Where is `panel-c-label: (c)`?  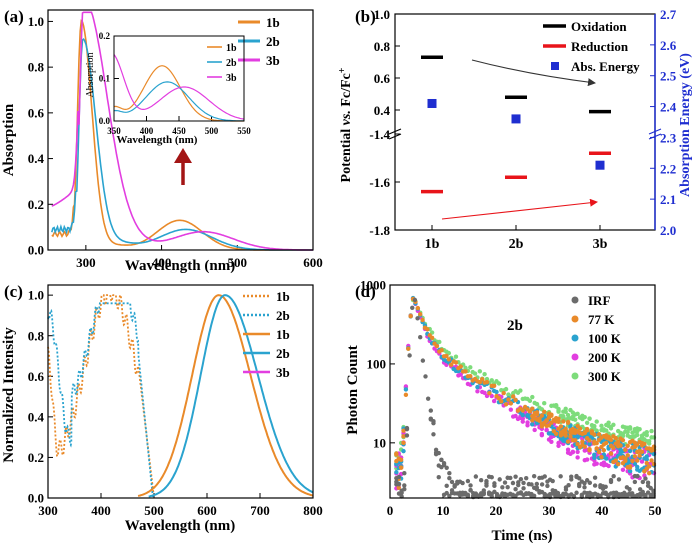 panel-c-label: (c) is located at coordinates (13, 291).